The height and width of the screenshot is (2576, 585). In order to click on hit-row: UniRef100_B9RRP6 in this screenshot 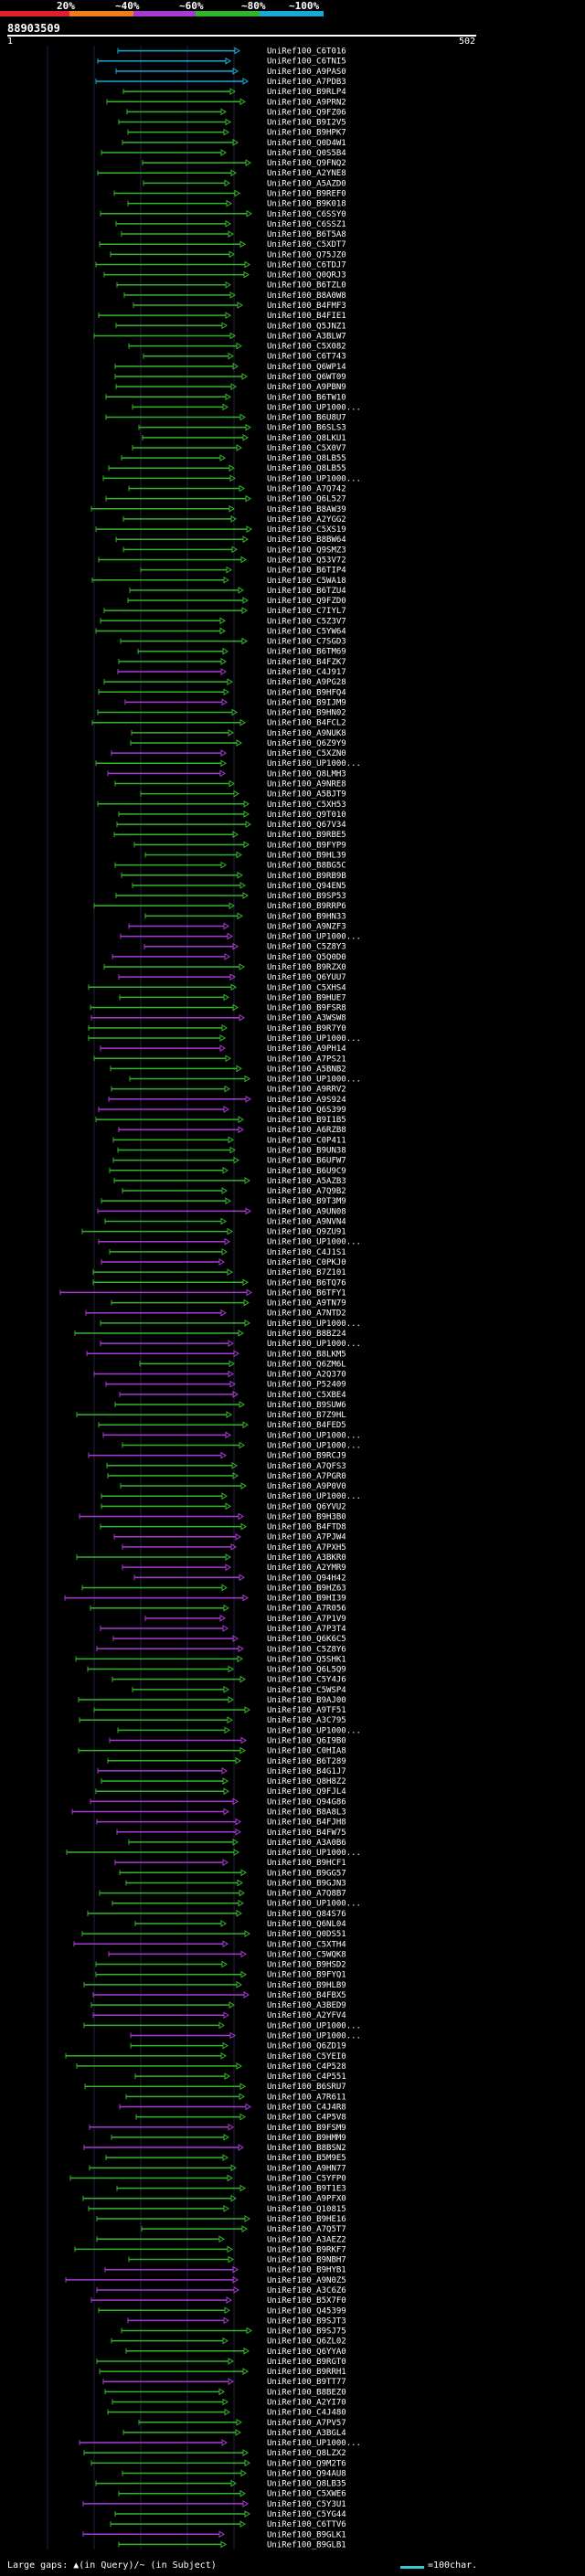, I will do `click(220, 906)`.